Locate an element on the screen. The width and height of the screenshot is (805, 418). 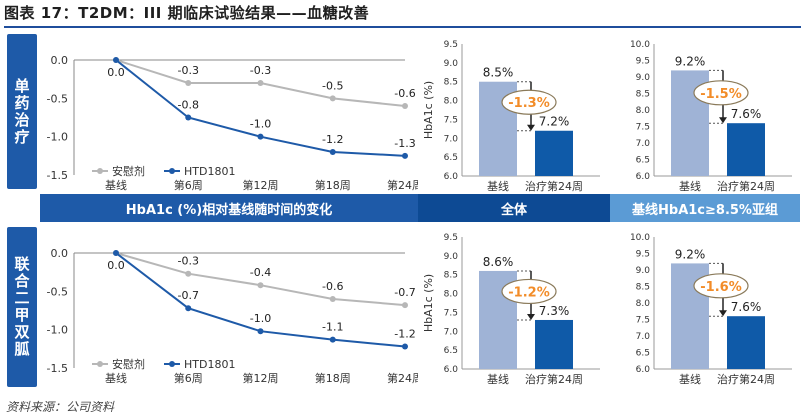
data-label: -1.1 is located at coordinates (332, 327).